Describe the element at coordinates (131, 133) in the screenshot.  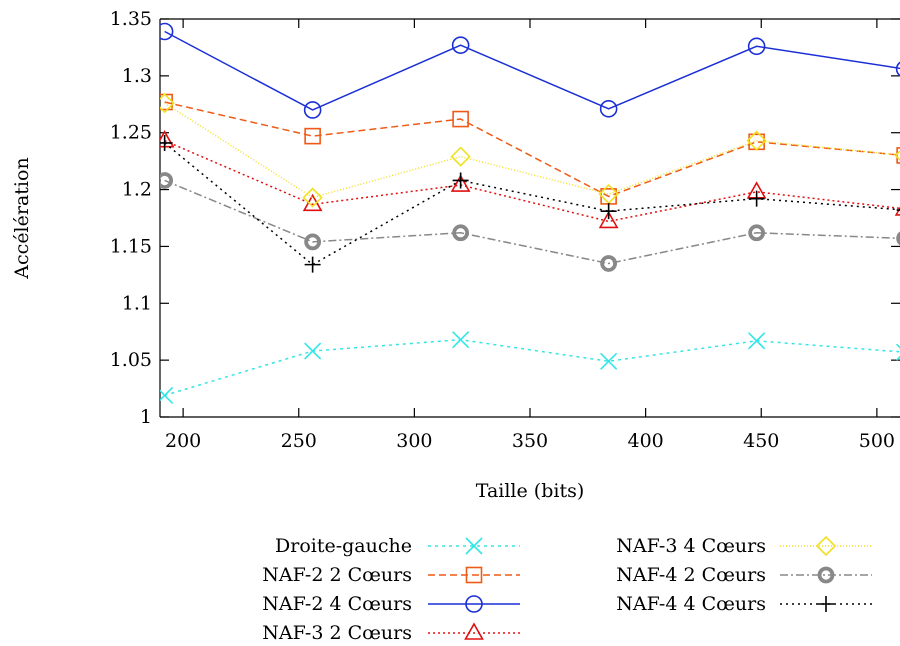
I see `y-tick-label: 1.25` at that location.